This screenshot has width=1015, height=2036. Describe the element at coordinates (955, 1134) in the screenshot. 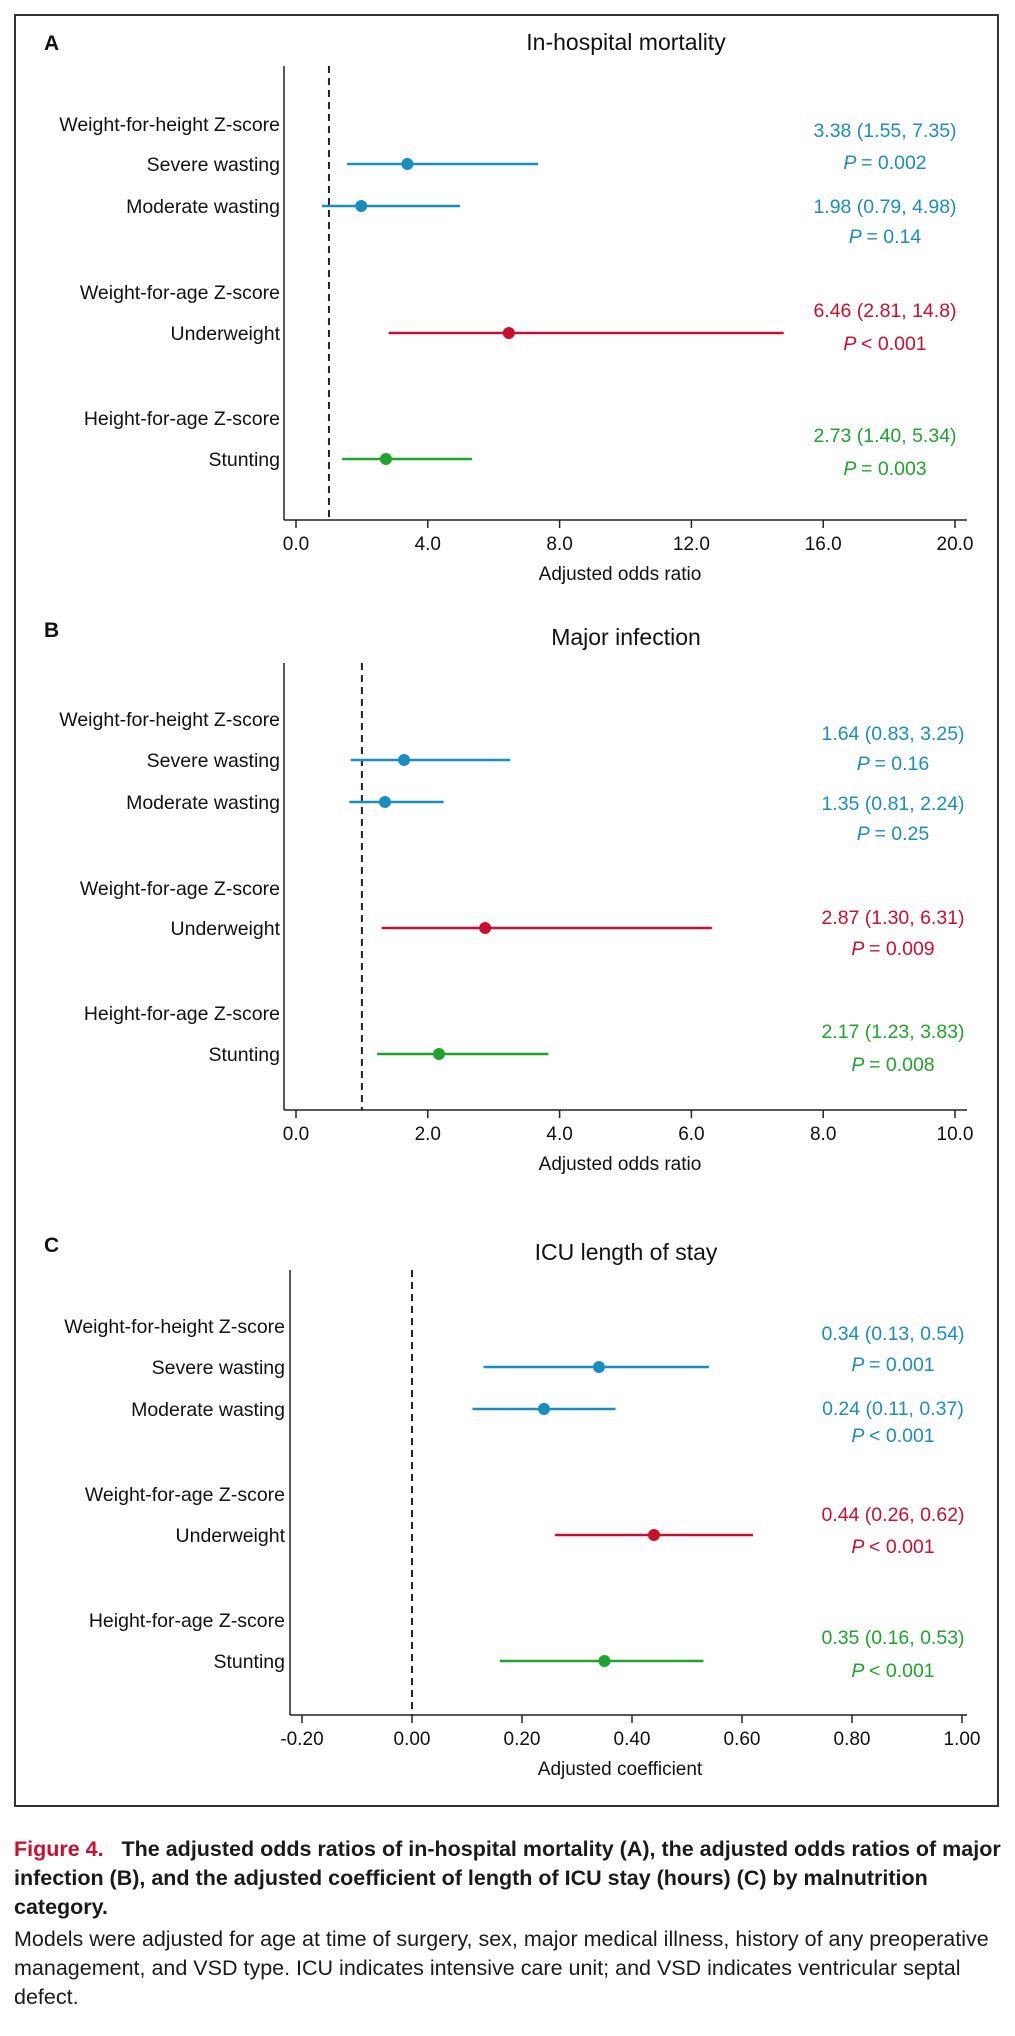

I see `panel-b-x-tick-label: 10.0` at that location.